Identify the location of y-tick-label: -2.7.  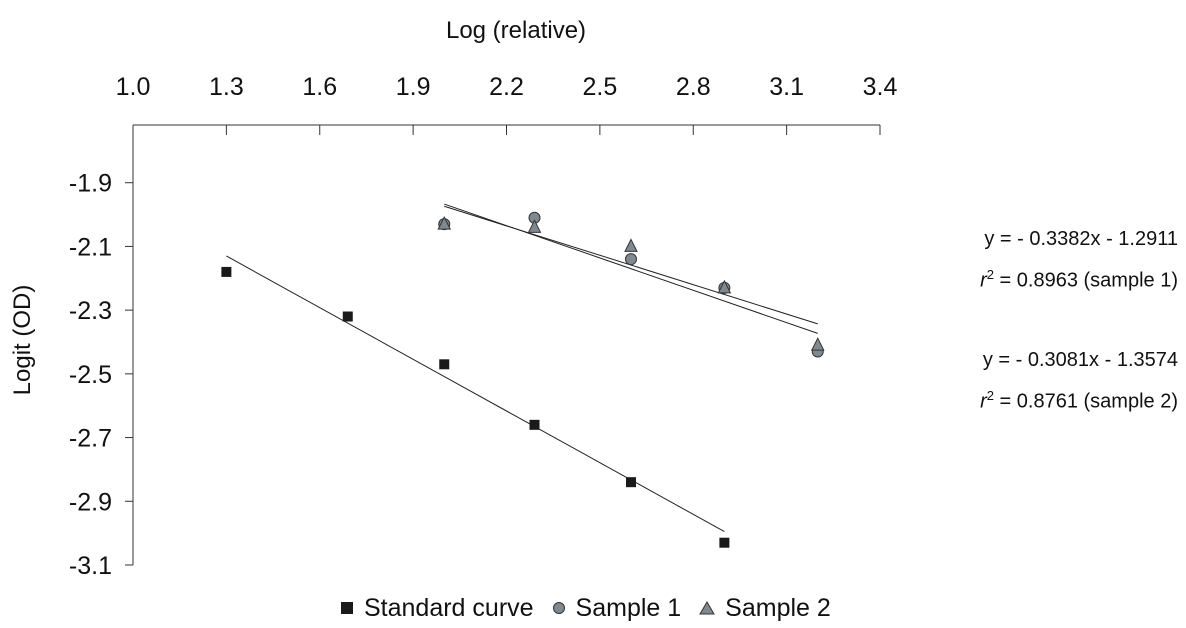
(90, 439).